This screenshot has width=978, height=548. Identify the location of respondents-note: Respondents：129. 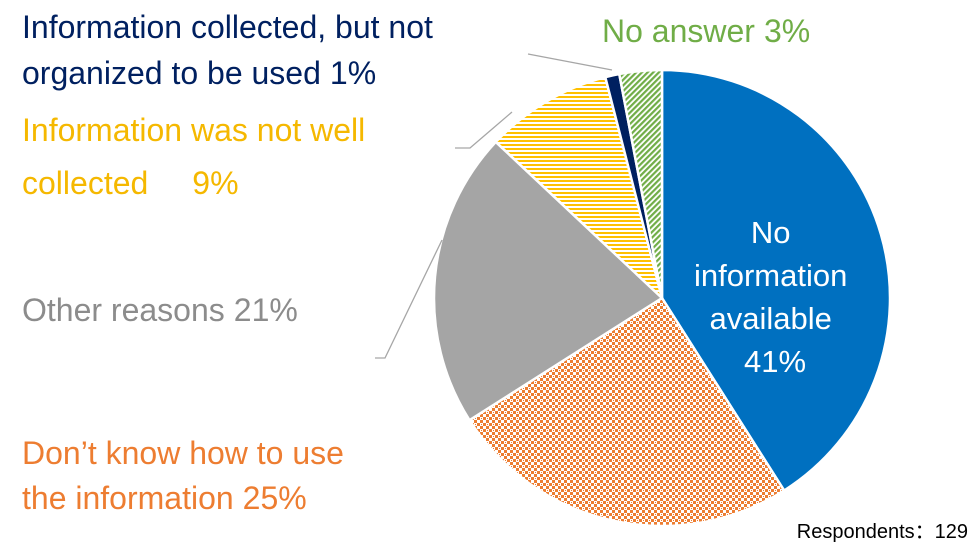
(882, 532).